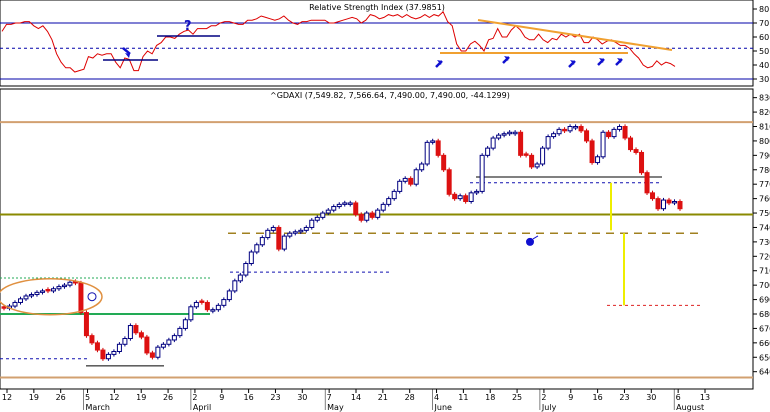 This screenshot has width=770, height=412. What do you see at coordinates (705, 397) in the screenshot?
I see `x-tick-label: 13` at bounding box center [705, 397].